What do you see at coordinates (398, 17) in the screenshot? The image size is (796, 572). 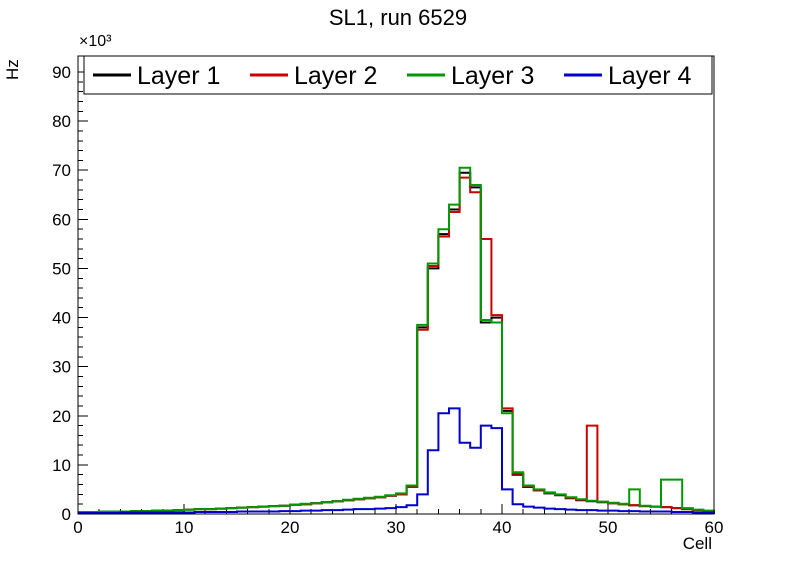 I see `plot-title: SL1, run 6529` at bounding box center [398, 17].